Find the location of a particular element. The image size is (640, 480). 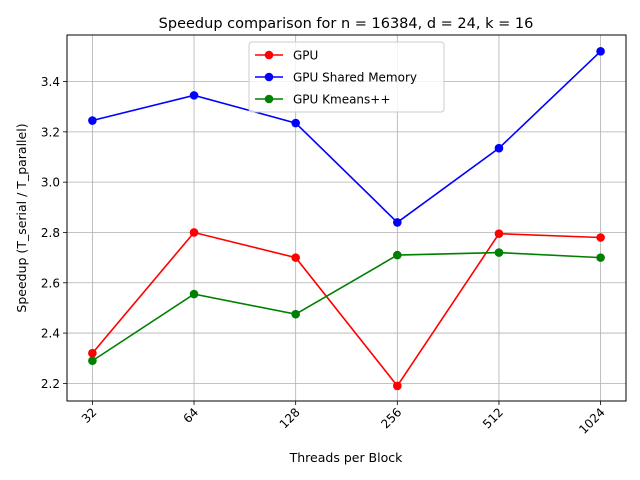

x-axis-label: Threads per Block is located at coordinates (346, 457).